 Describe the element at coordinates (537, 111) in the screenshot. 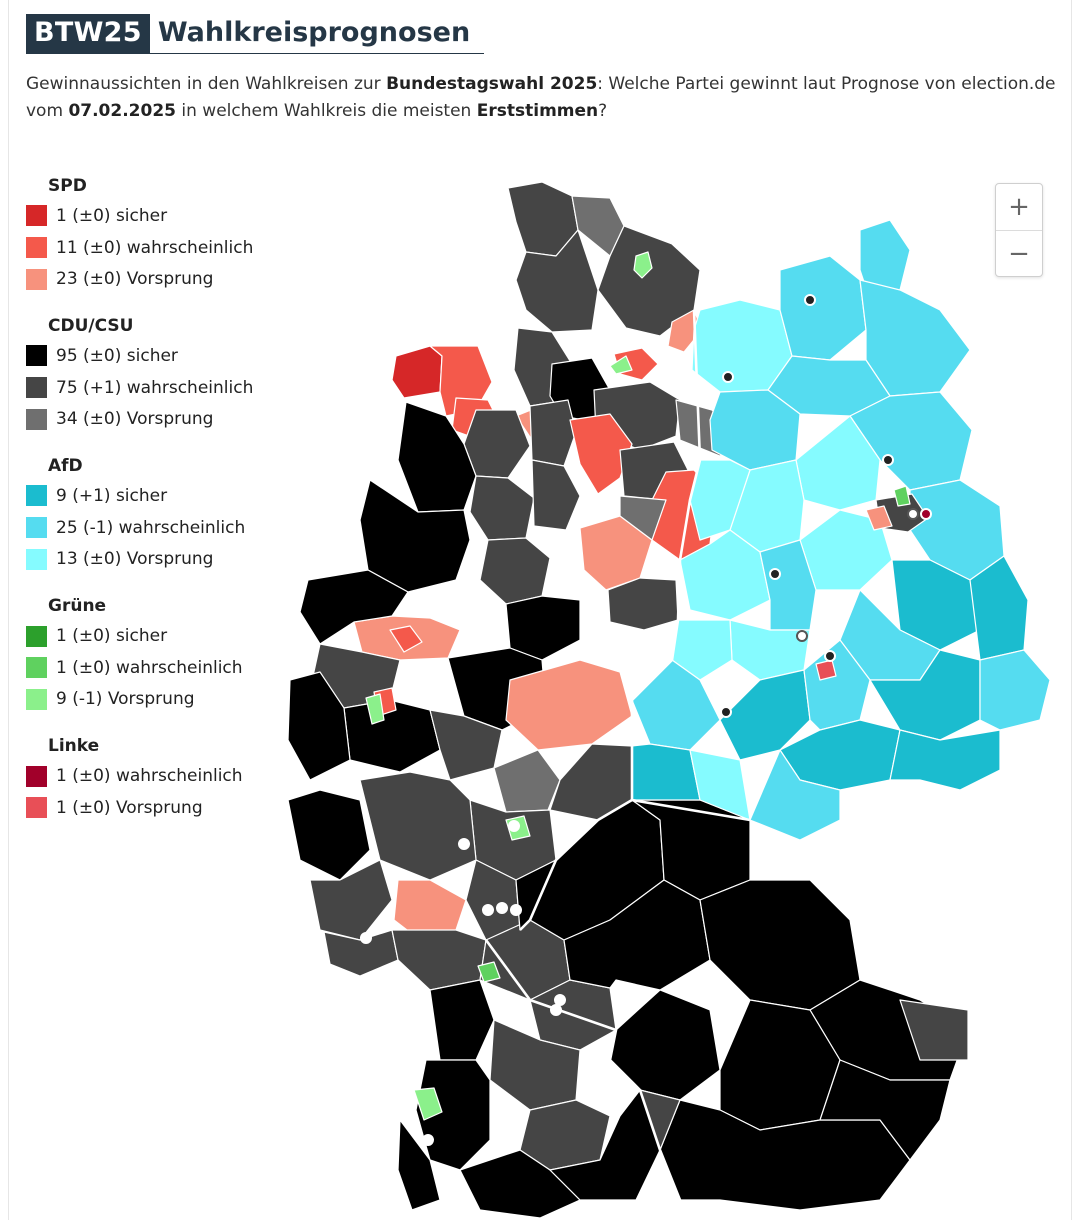

I see `subtitle-bold: Erststimmen` at that location.